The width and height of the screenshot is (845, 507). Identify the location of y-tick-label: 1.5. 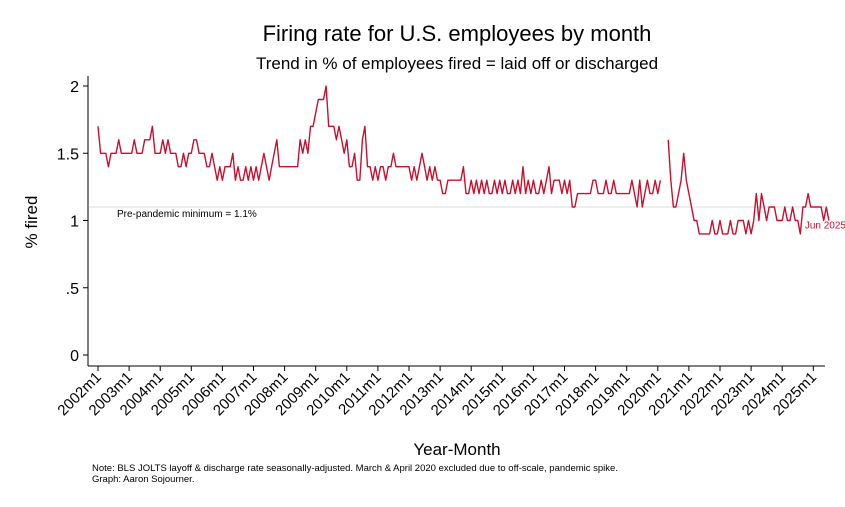
(68, 154).